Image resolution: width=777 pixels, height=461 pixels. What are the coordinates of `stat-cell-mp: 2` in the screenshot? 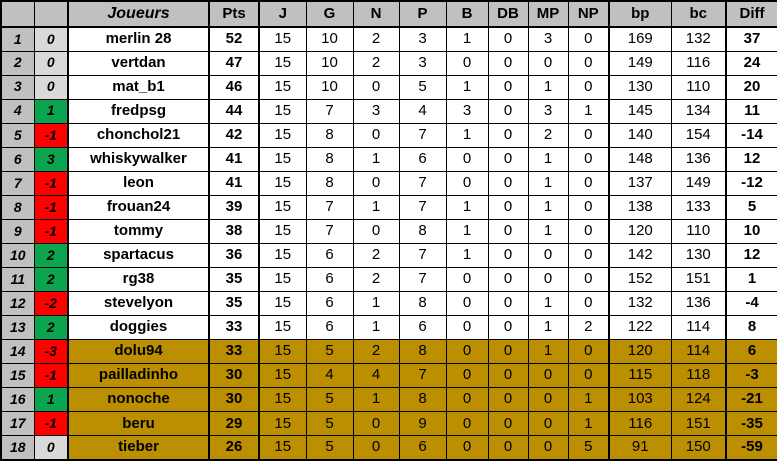 It's located at (548, 135).